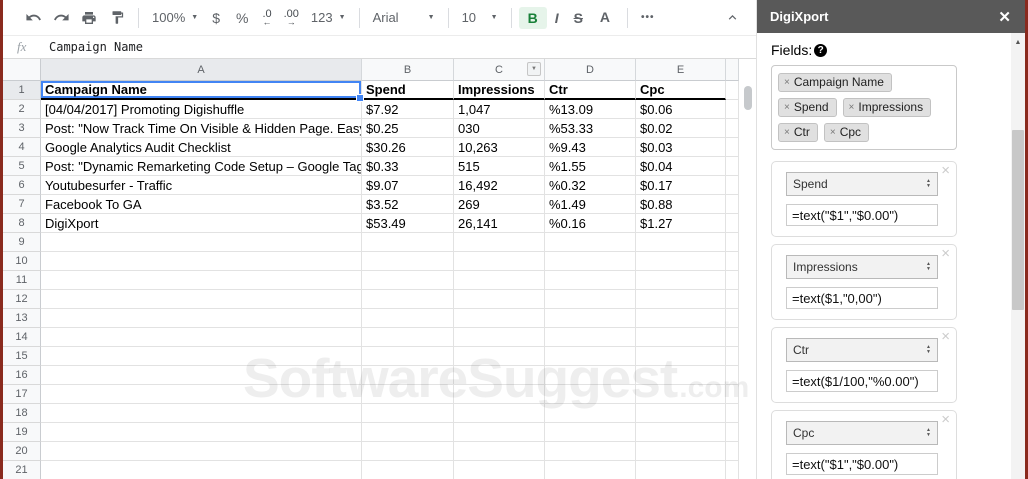 The width and height of the screenshot is (1028, 479). I want to click on cell-D18, so click(590, 413).